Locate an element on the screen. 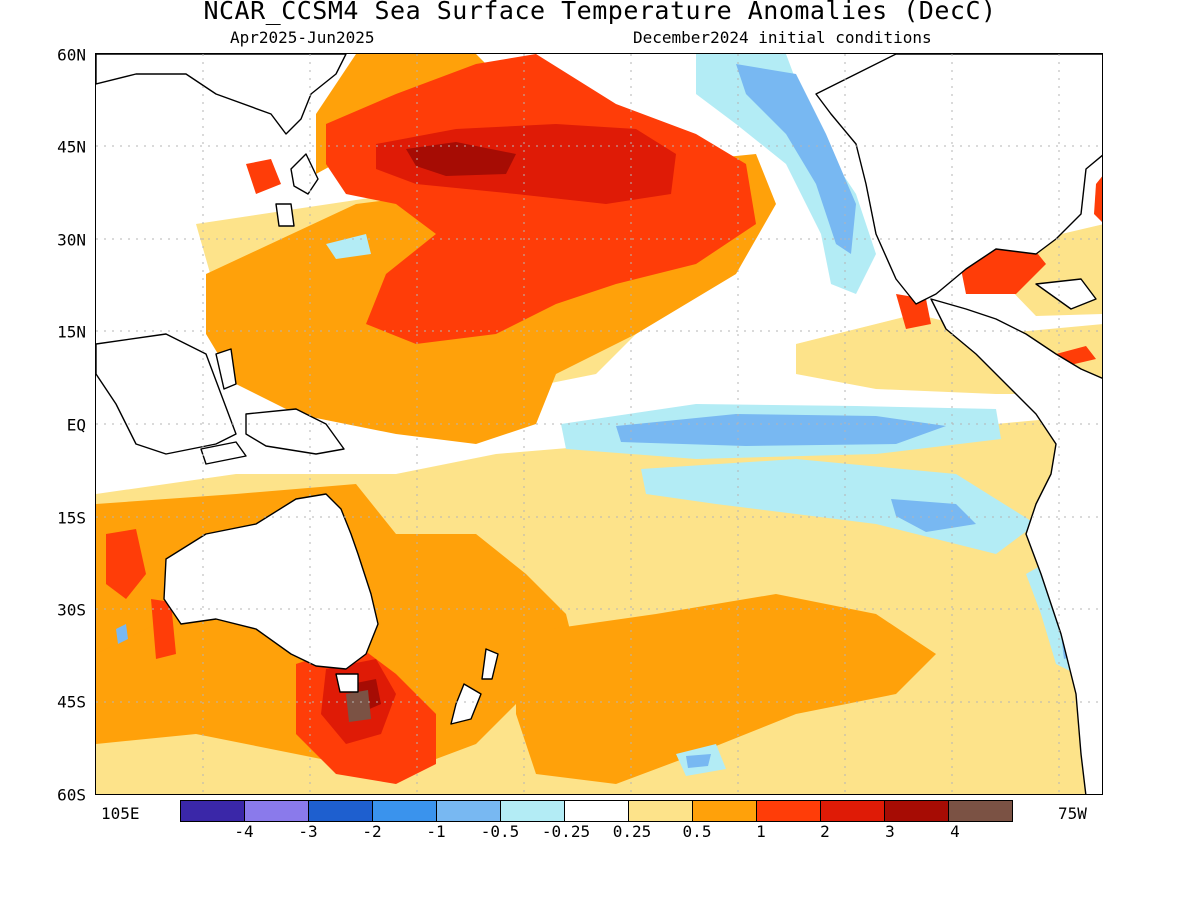  colorbar-label-7: 0.25 is located at coordinates (632, 831).